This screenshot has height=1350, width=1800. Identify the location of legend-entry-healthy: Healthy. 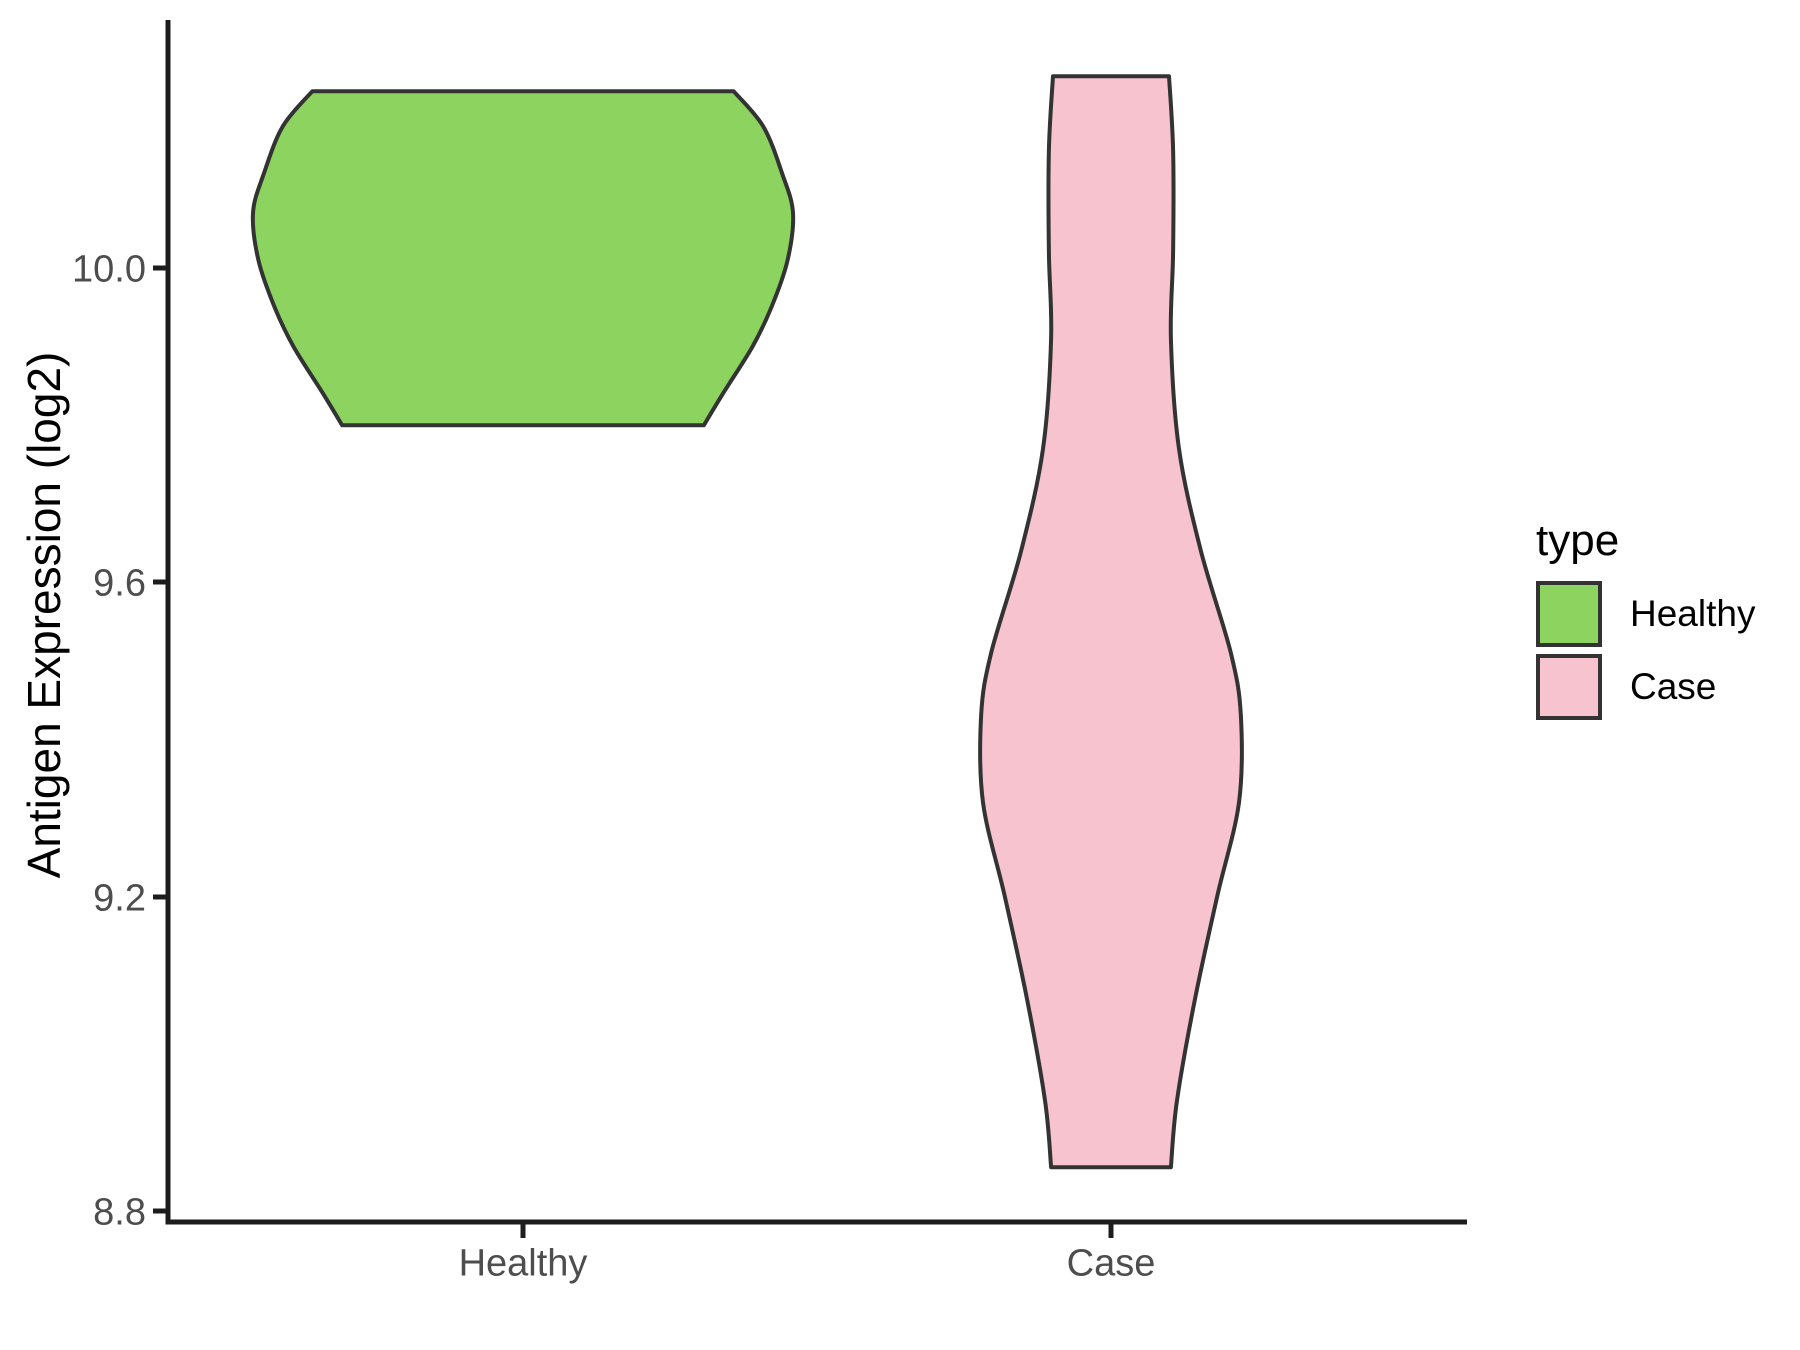
(1646, 613).